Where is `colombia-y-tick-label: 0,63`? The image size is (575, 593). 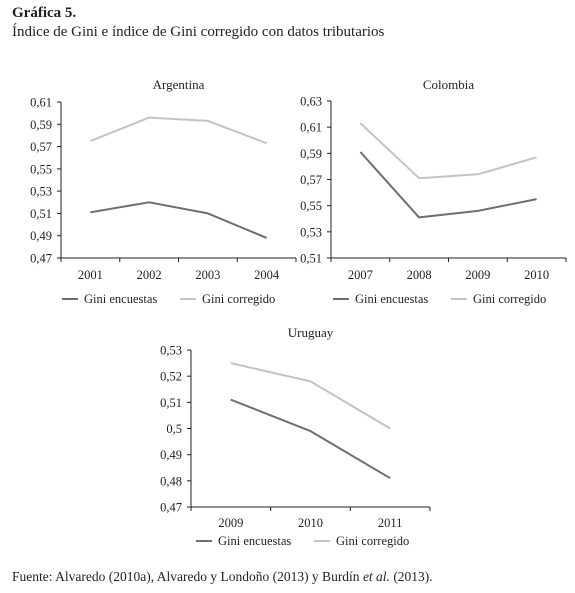
colombia-y-tick-label: 0,63 is located at coordinates (311, 102).